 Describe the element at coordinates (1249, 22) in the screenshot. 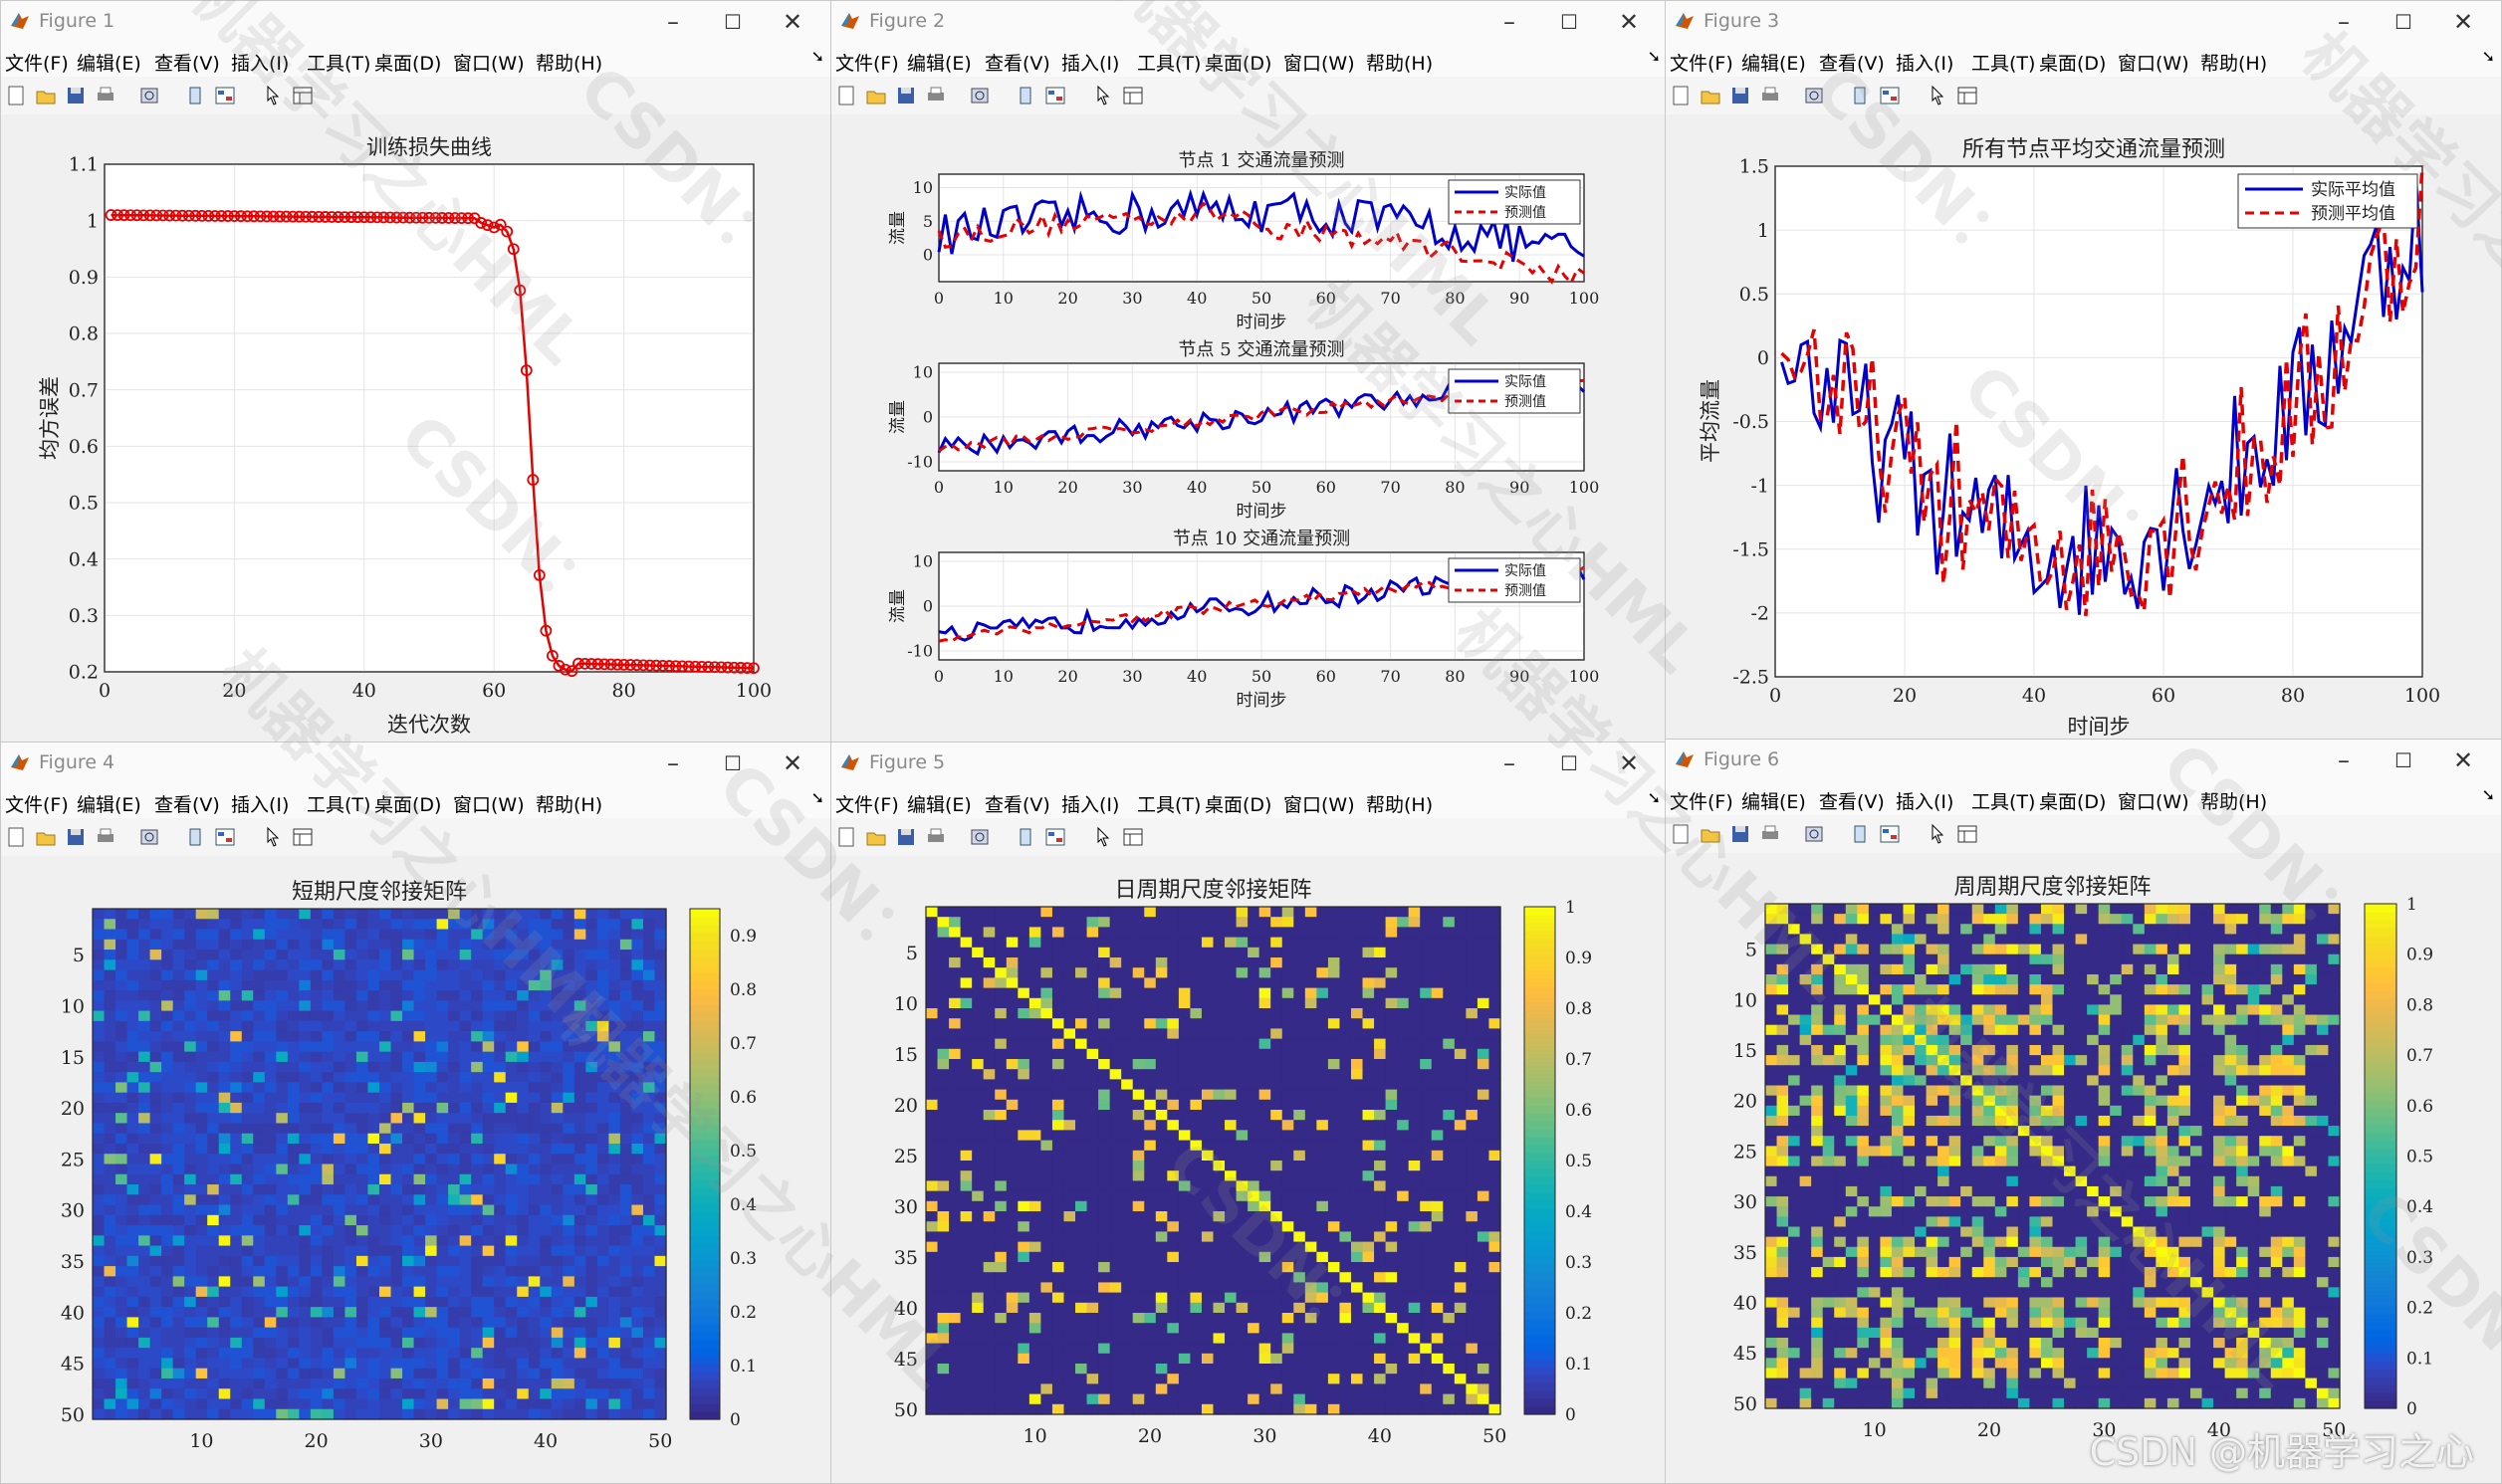

I see `title-bar: Figure 2 – ☐ ✕` at that location.